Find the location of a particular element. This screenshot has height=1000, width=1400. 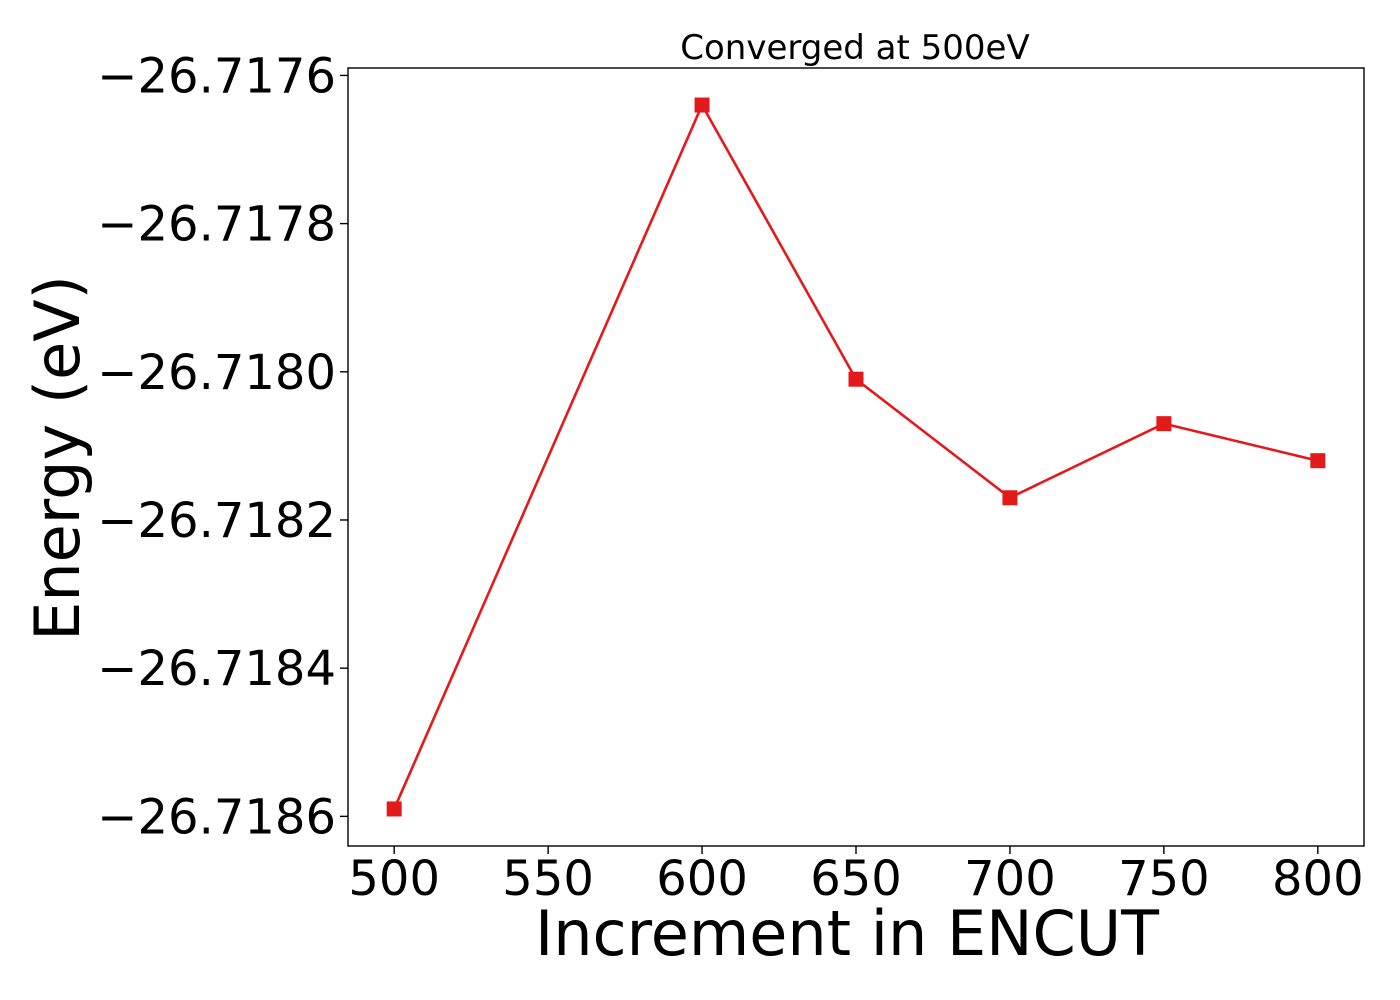

y-axis-title: Energy (eV) is located at coordinates (57, 458).